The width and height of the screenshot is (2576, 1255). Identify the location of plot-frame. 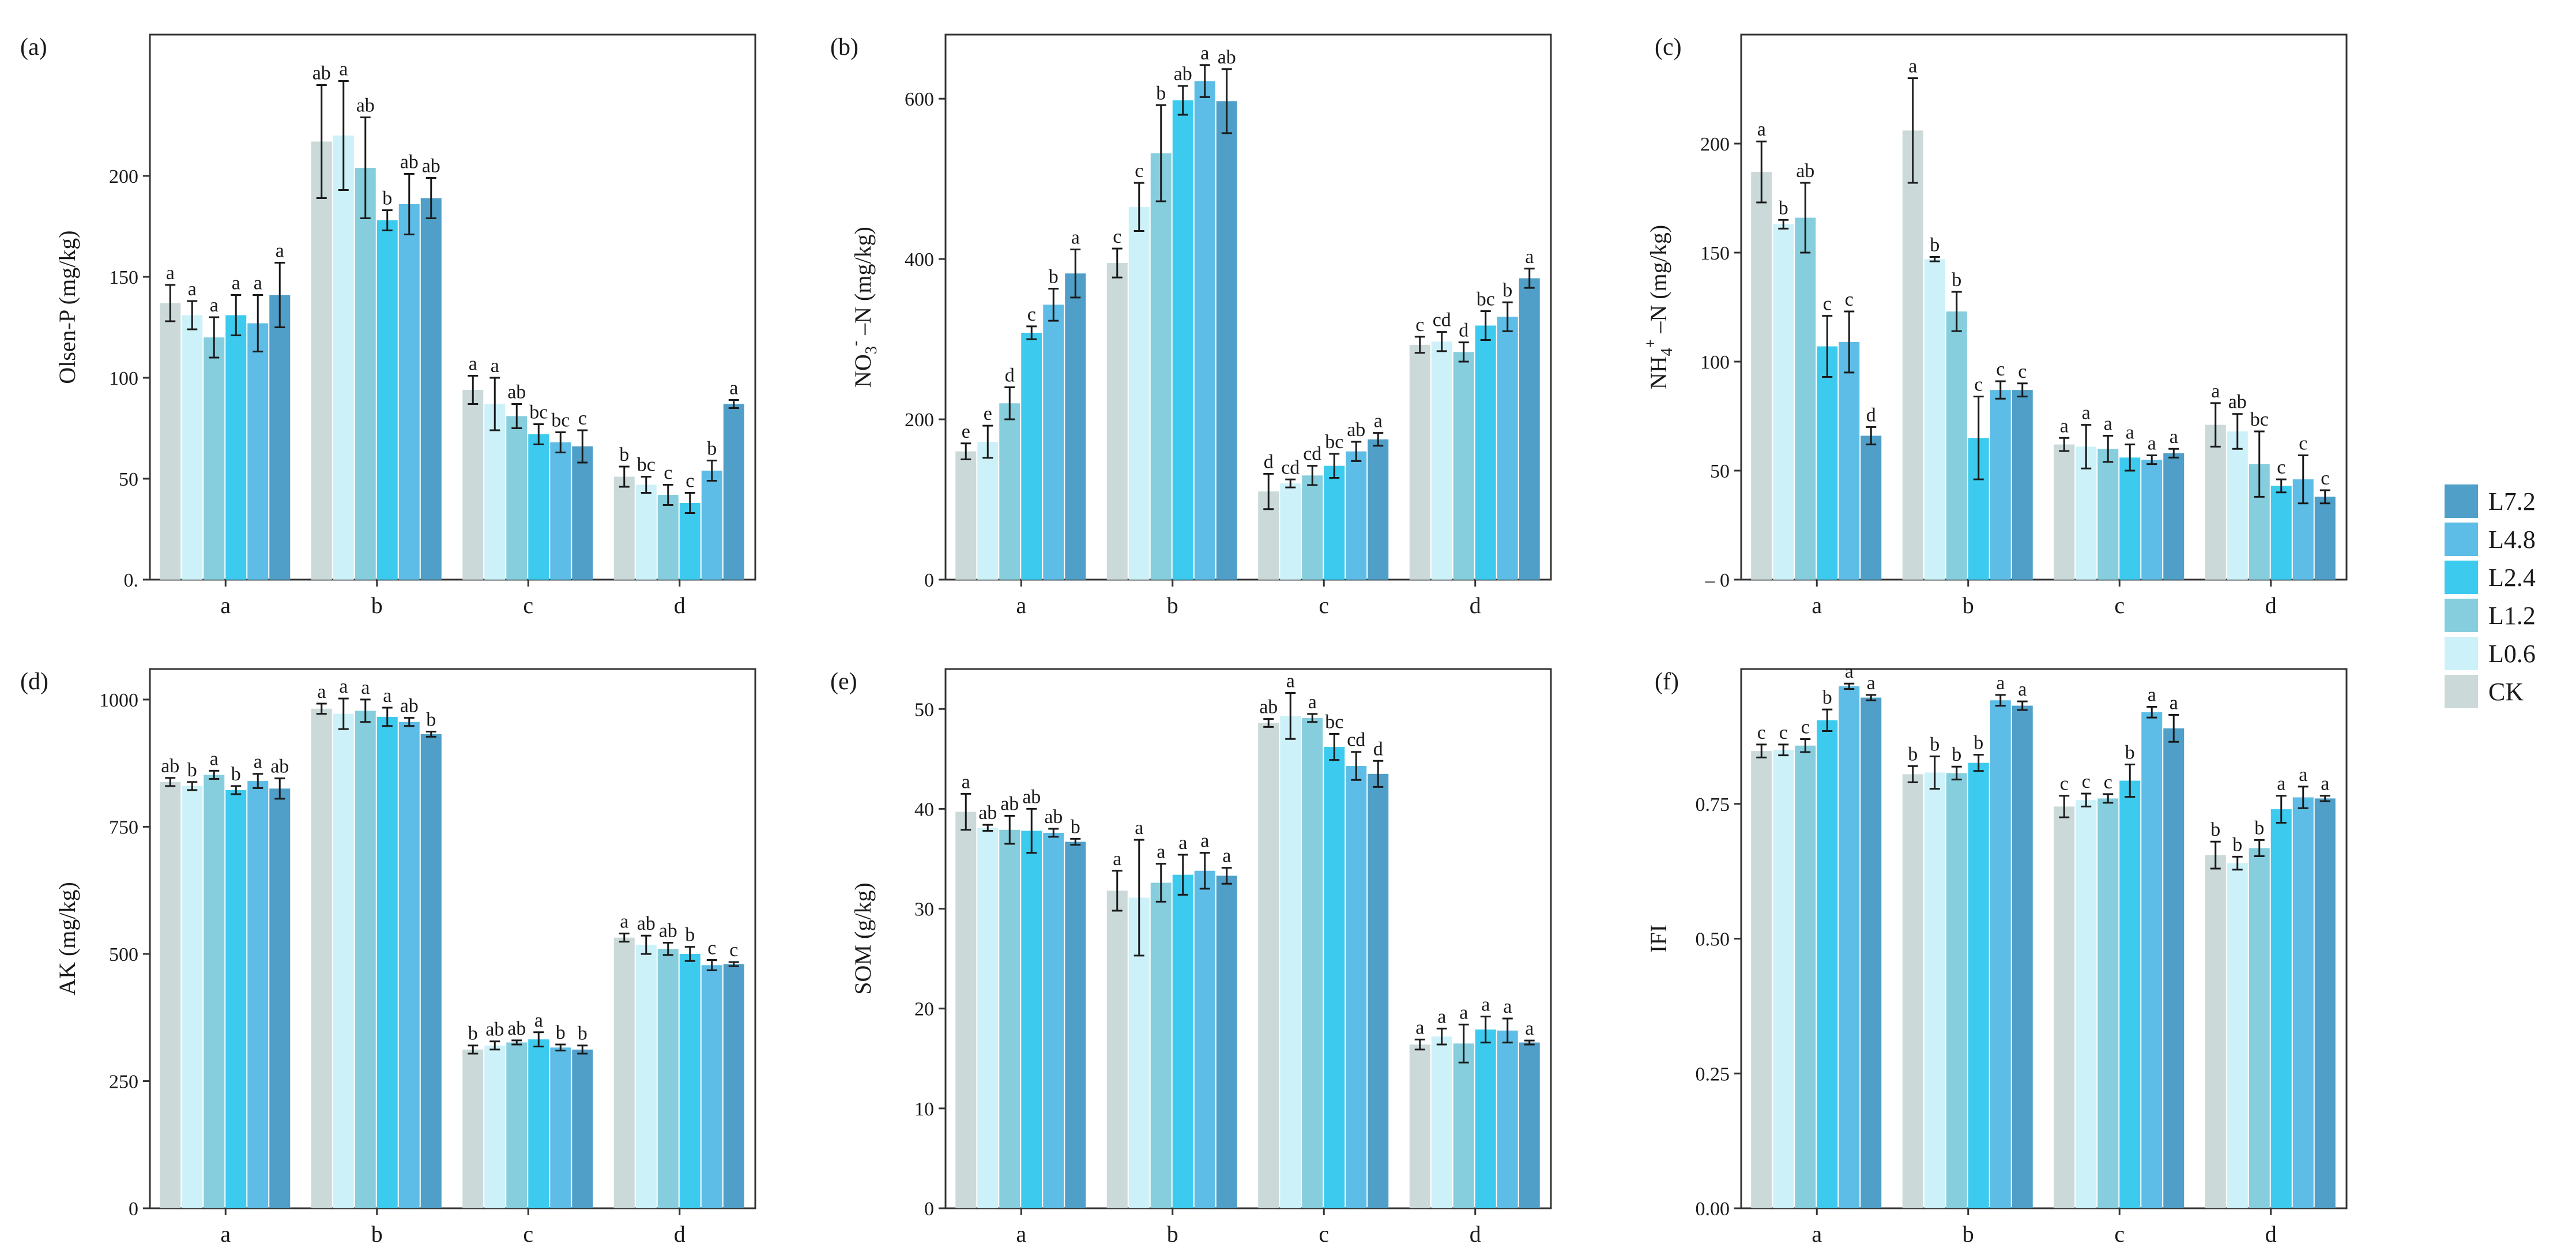
(1248, 938).